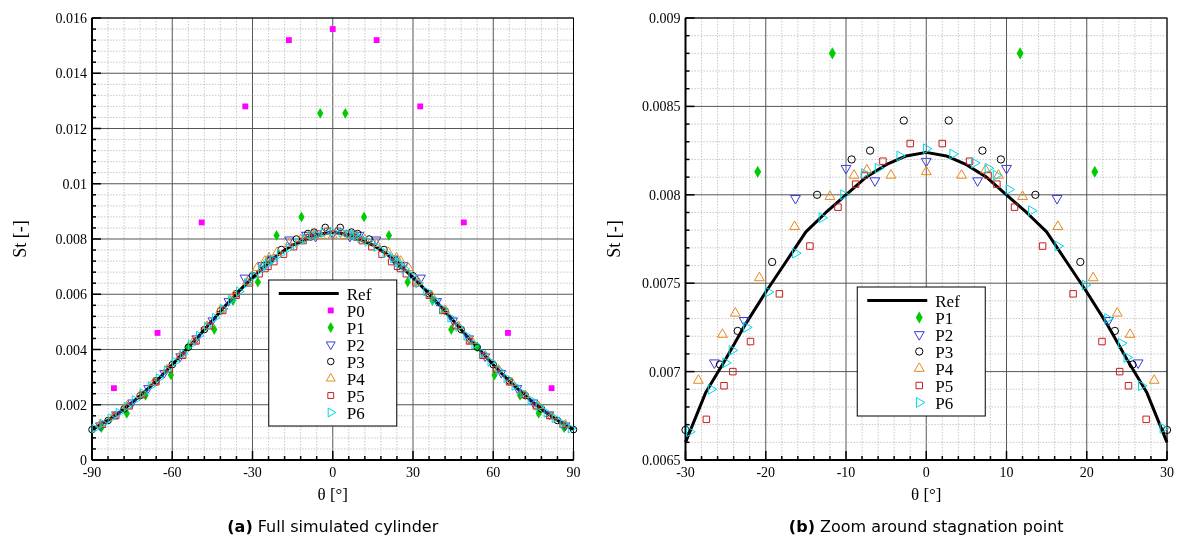  Describe the element at coordinates (71, 350) in the screenshot. I see `y-tick-label: 0.004` at that location.